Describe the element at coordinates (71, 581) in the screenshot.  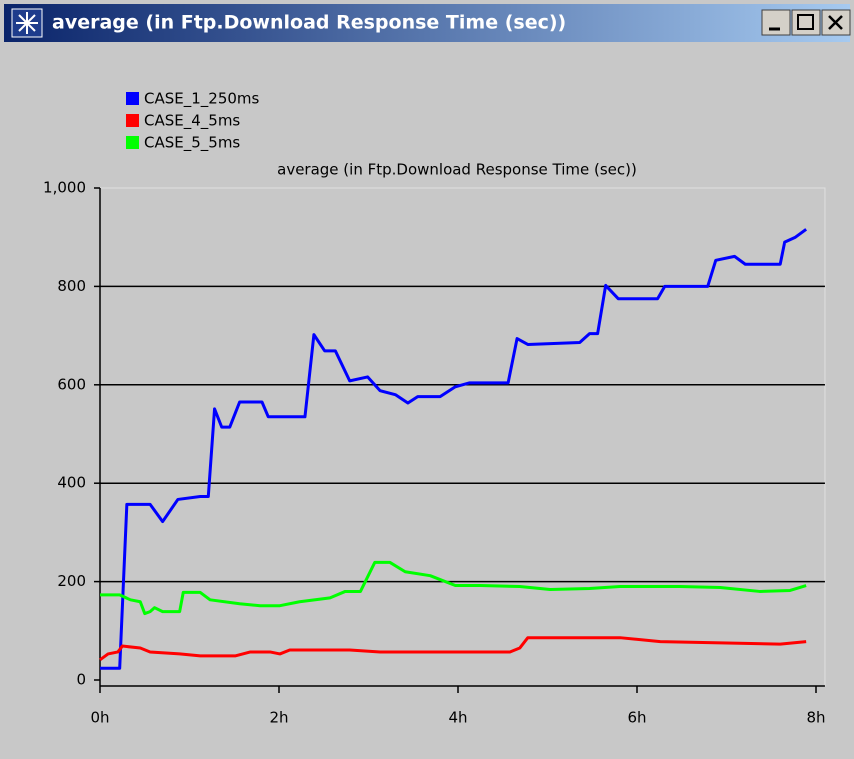
I see `y-tick-label: 200` at that location.